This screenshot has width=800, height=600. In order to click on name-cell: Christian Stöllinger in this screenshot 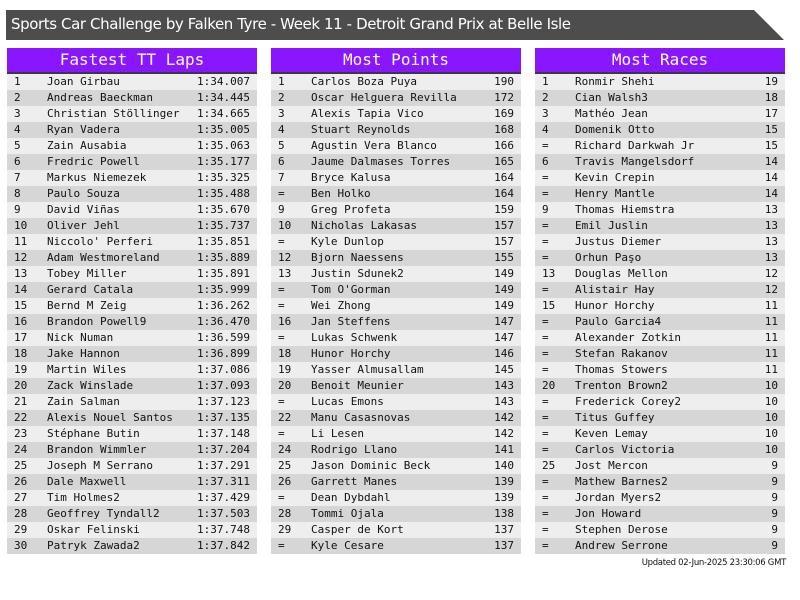, I will do `click(113, 113)`.